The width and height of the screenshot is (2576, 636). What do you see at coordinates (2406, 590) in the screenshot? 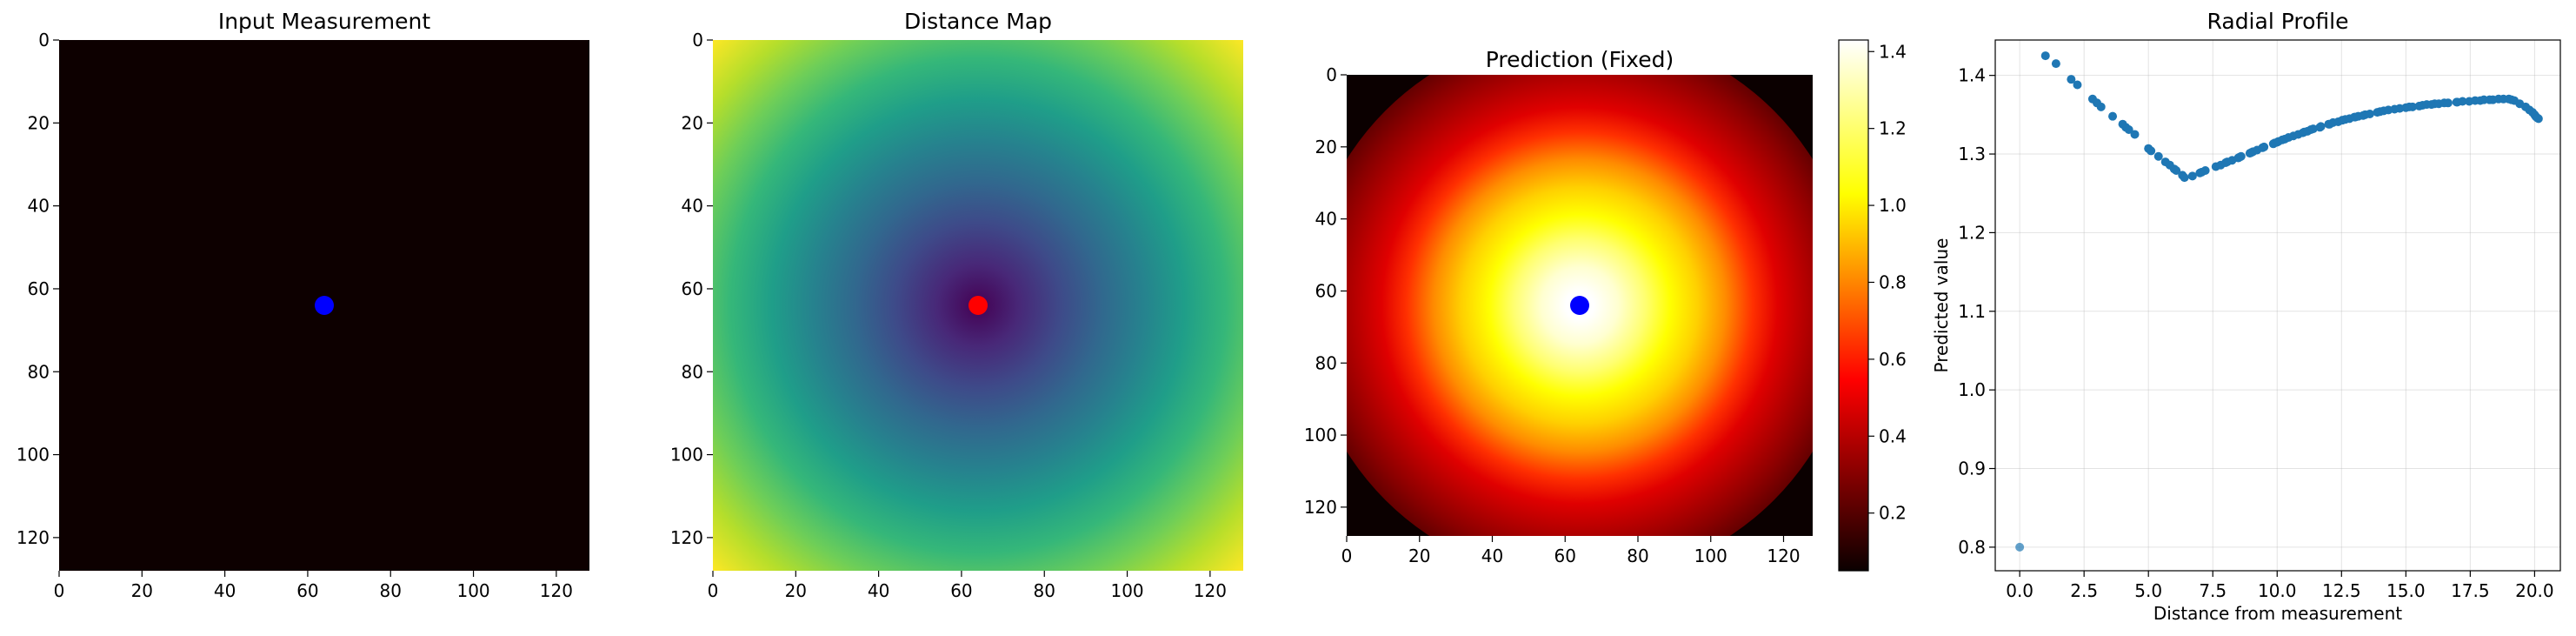
I see `x-tick-label: 15.0` at bounding box center [2406, 590].